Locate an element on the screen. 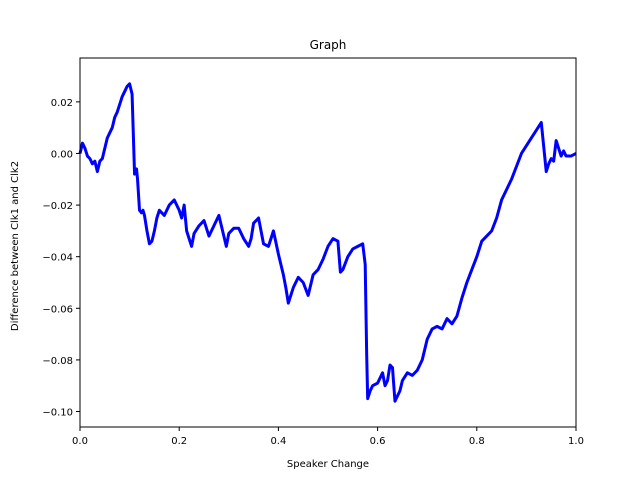 The image size is (640, 480). y-axis-label: Difference between Clk1 and Clk2 is located at coordinates (15, 246).